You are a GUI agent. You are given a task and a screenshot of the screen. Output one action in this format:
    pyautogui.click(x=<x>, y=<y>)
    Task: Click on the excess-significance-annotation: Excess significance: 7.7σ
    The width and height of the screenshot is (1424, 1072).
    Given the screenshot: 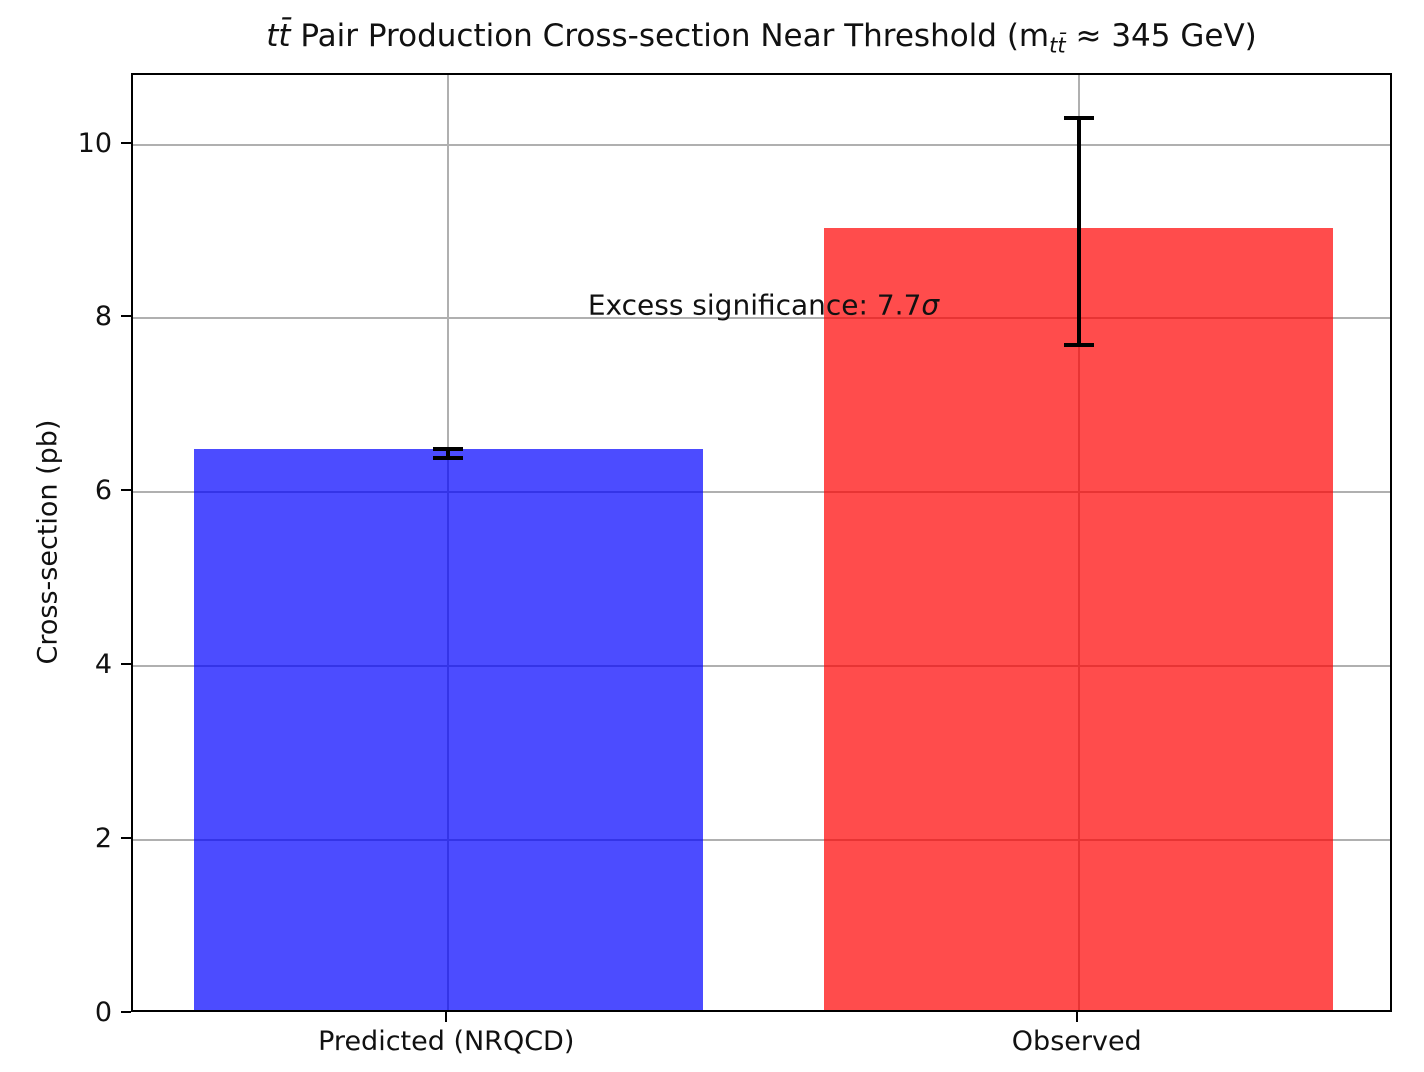 What is the action you would take?
    pyautogui.click(x=763, y=305)
    